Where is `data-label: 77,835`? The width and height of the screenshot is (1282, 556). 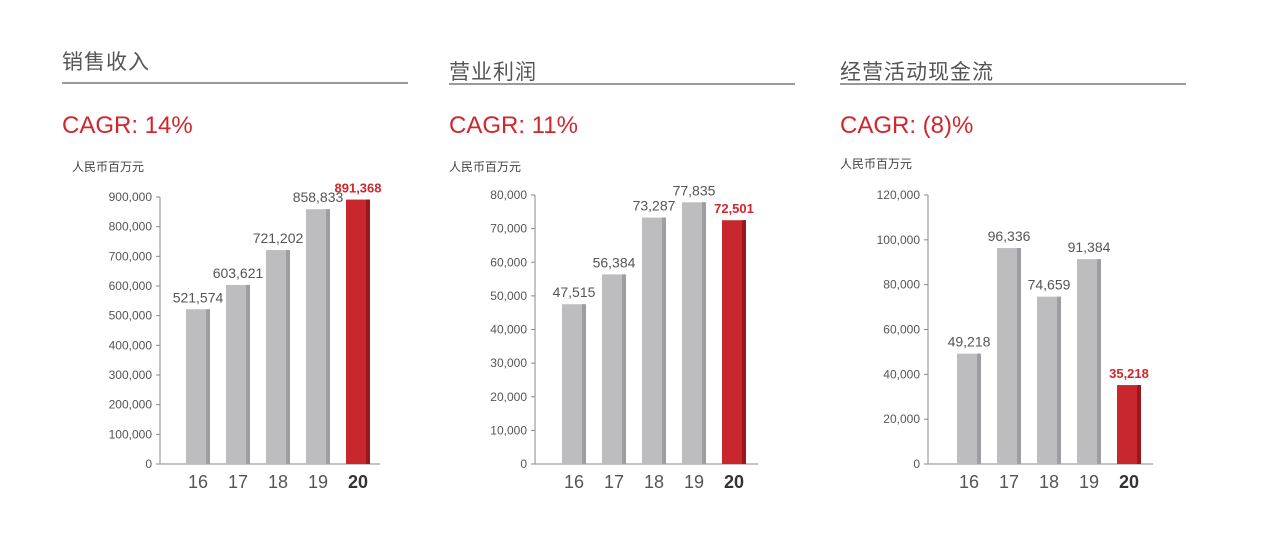
data-label: 77,835 is located at coordinates (694, 190).